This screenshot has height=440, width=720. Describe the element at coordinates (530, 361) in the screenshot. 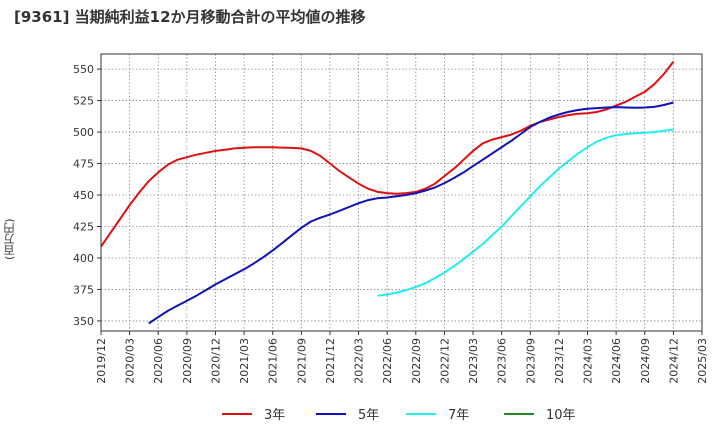

I see `x-tick-label: 2023/09` at that location.